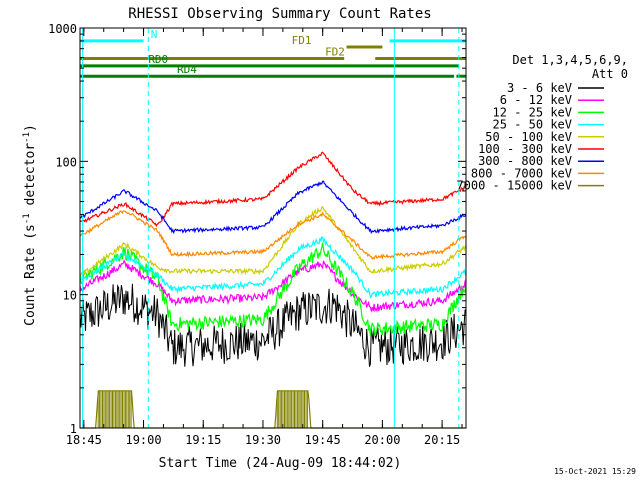  What do you see at coordinates (539, 88) in the screenshot?
I see `legend-label: 3 - 6 keV` at bounding box center [539, 88].